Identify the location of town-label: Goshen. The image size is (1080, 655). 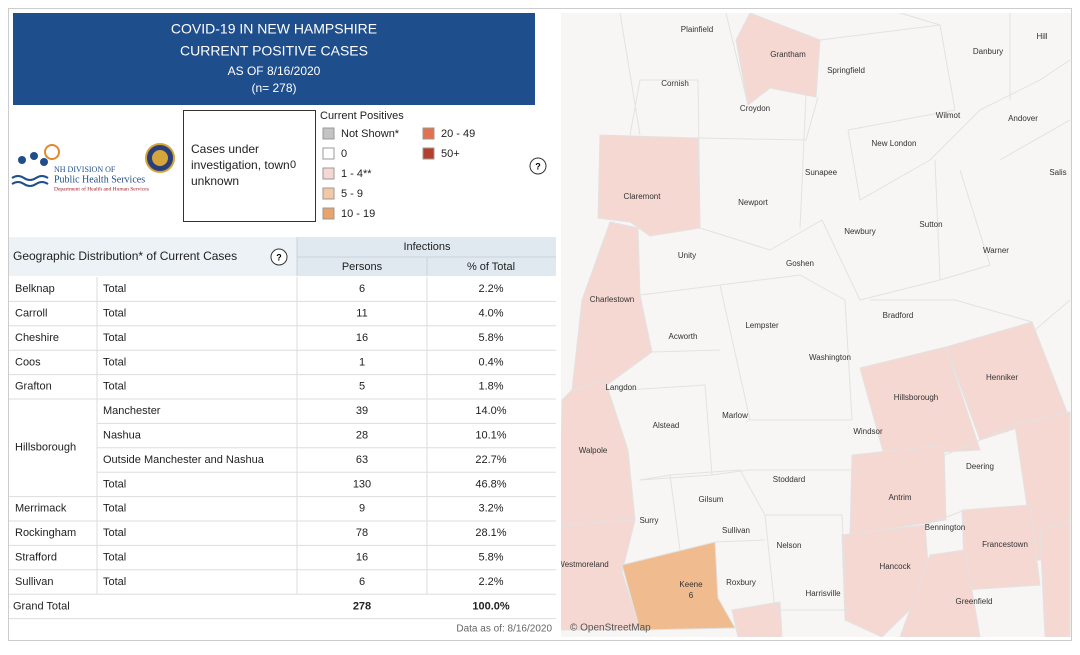
(800, 263).